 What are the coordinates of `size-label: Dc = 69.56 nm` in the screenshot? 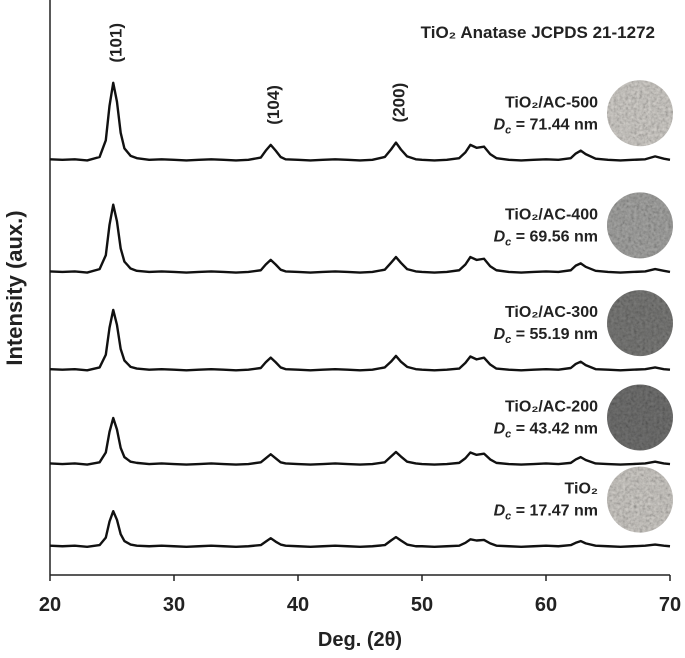 It's located at (546, 238).